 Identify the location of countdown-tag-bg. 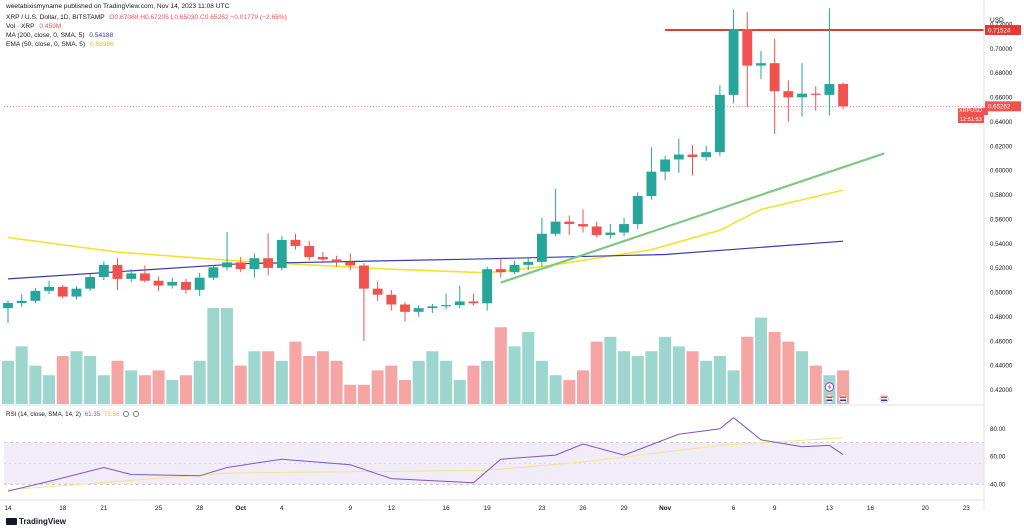
(971, 119).